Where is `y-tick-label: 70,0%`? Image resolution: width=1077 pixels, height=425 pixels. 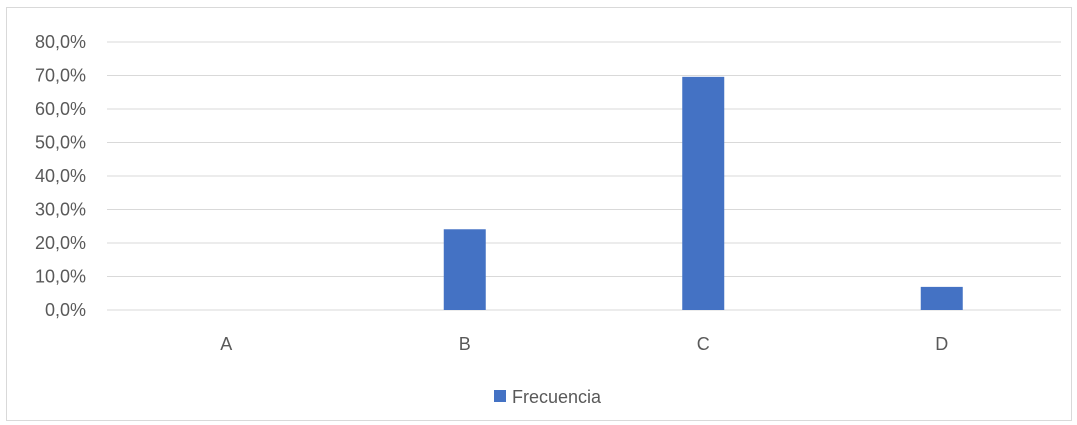
y-tick-label: 70,0% is located at coordinates (60, 76).